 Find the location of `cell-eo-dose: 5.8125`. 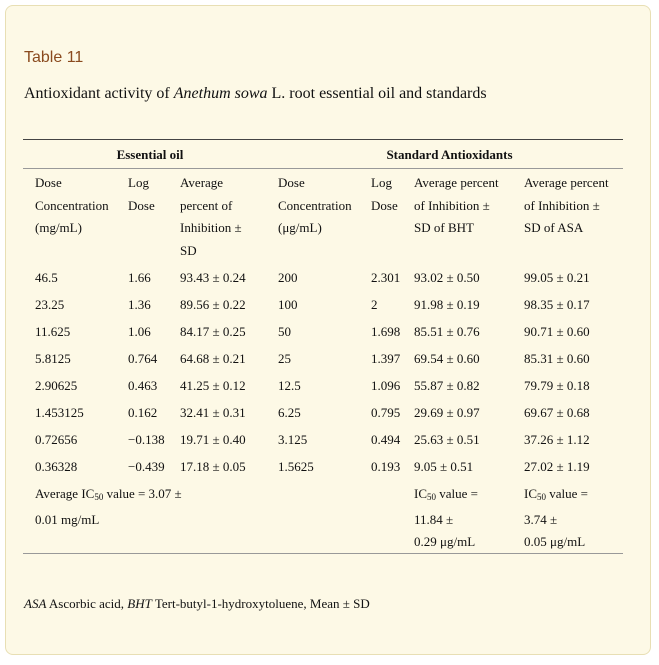

cell-eo-dose: 5.8125 is located at coordinates (53, 358).